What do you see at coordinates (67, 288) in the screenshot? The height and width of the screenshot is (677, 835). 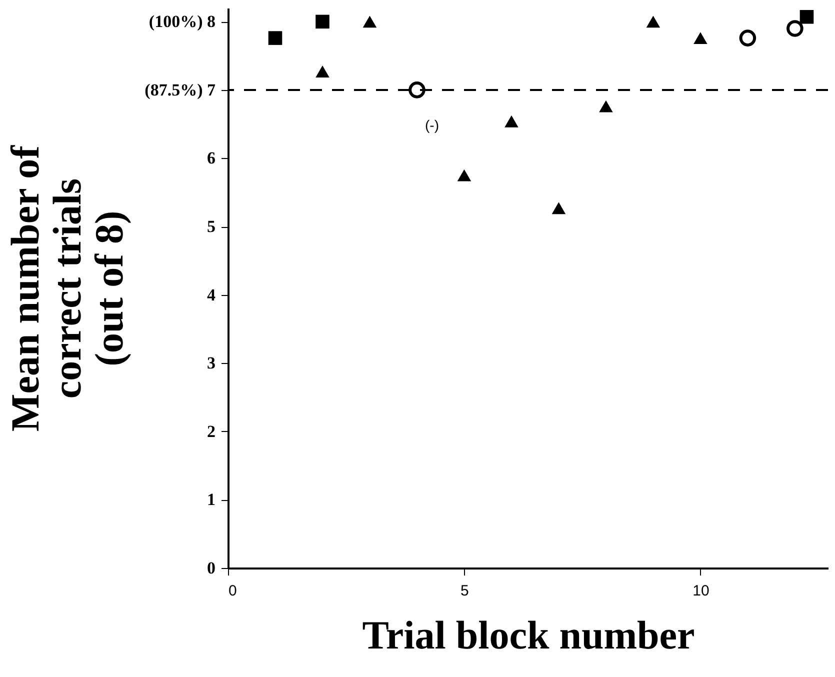 I see `y-axis-title: Mean number of correct trials (out of 8)` at bounding box center [67, 288].